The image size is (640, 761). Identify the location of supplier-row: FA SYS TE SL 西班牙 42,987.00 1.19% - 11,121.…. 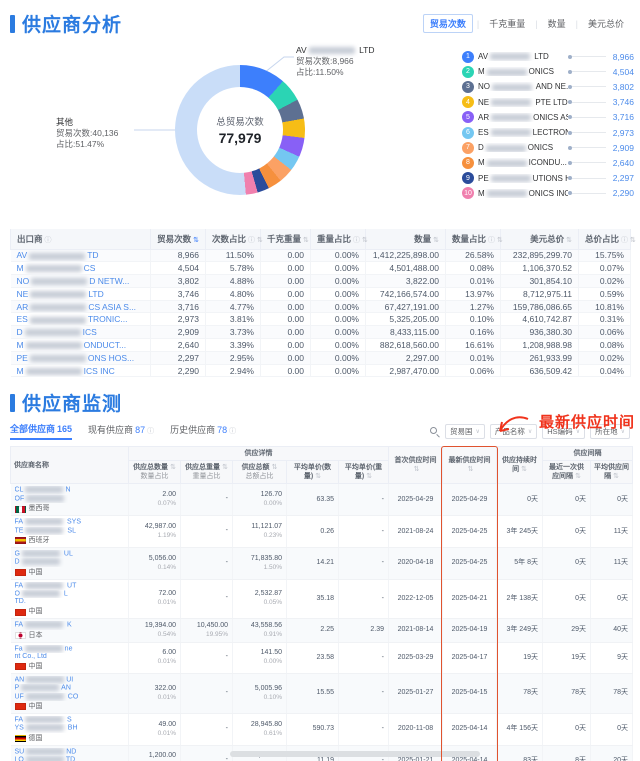
(321, 531).